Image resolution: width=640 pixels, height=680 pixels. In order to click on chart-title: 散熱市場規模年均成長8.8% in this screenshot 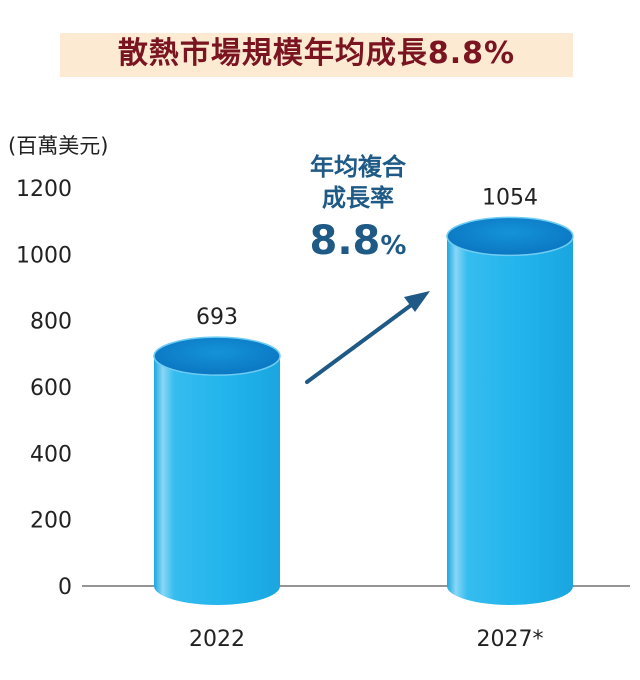, I will do `click(316, 53)`.